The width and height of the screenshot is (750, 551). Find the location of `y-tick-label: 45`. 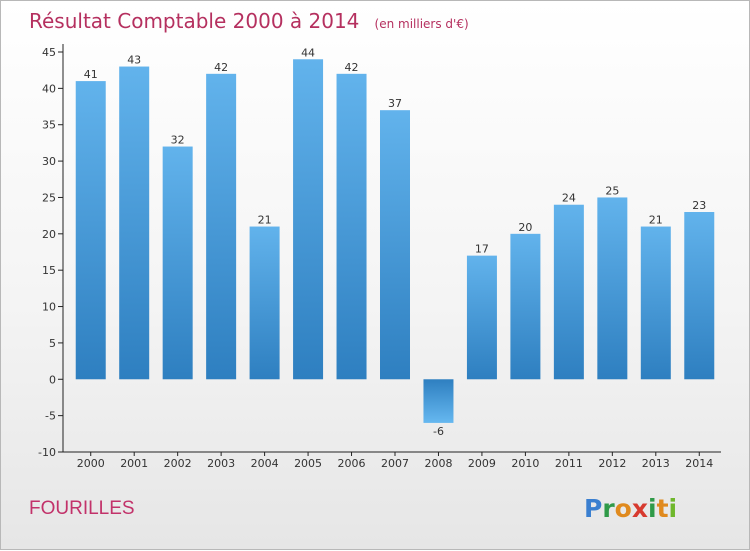

y-tick-label: 45 is located at coordinates (49, 52).